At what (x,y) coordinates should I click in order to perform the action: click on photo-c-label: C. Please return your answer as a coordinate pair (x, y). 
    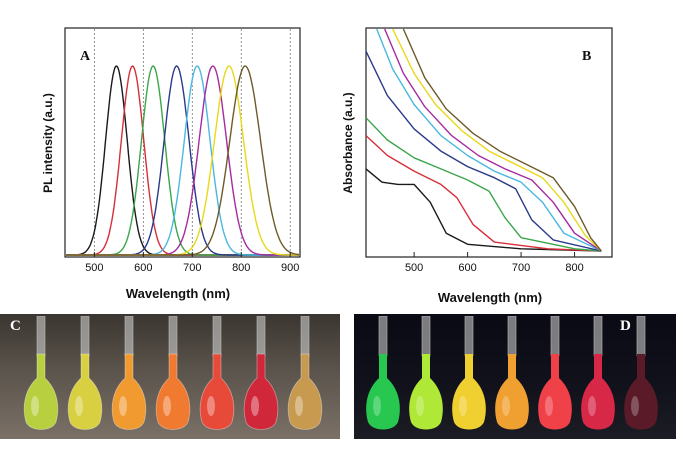
    Looking at the image, I should click on (15, 326).